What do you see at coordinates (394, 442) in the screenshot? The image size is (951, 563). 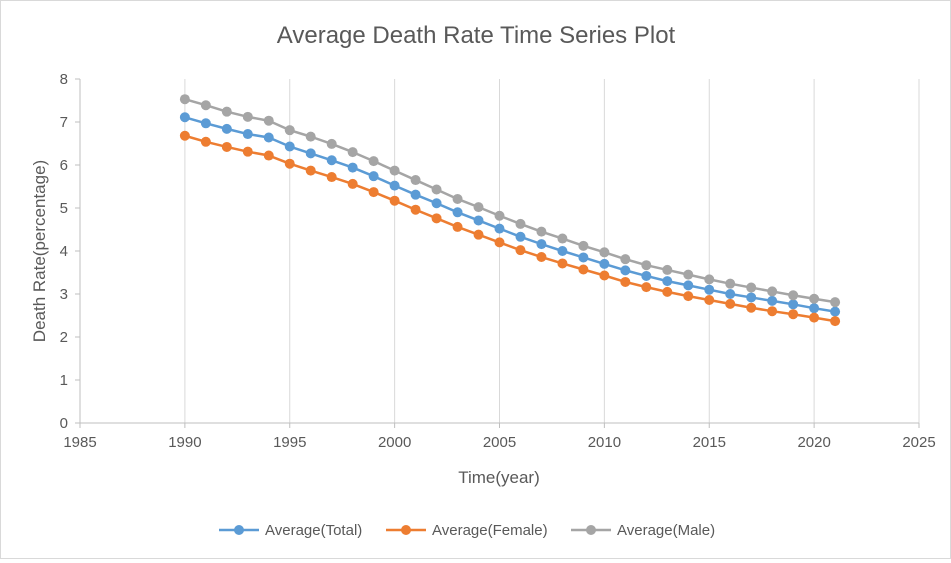 I see `x-tick-label: 2000` at bounding box center [394, 442].